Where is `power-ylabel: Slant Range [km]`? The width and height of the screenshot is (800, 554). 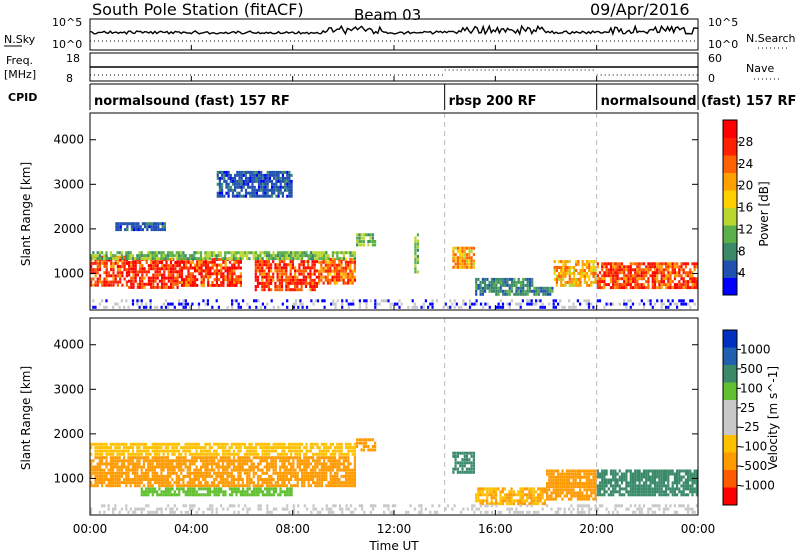
power-ylabel: Slant Range [km] is located at coordinates (26, 214).